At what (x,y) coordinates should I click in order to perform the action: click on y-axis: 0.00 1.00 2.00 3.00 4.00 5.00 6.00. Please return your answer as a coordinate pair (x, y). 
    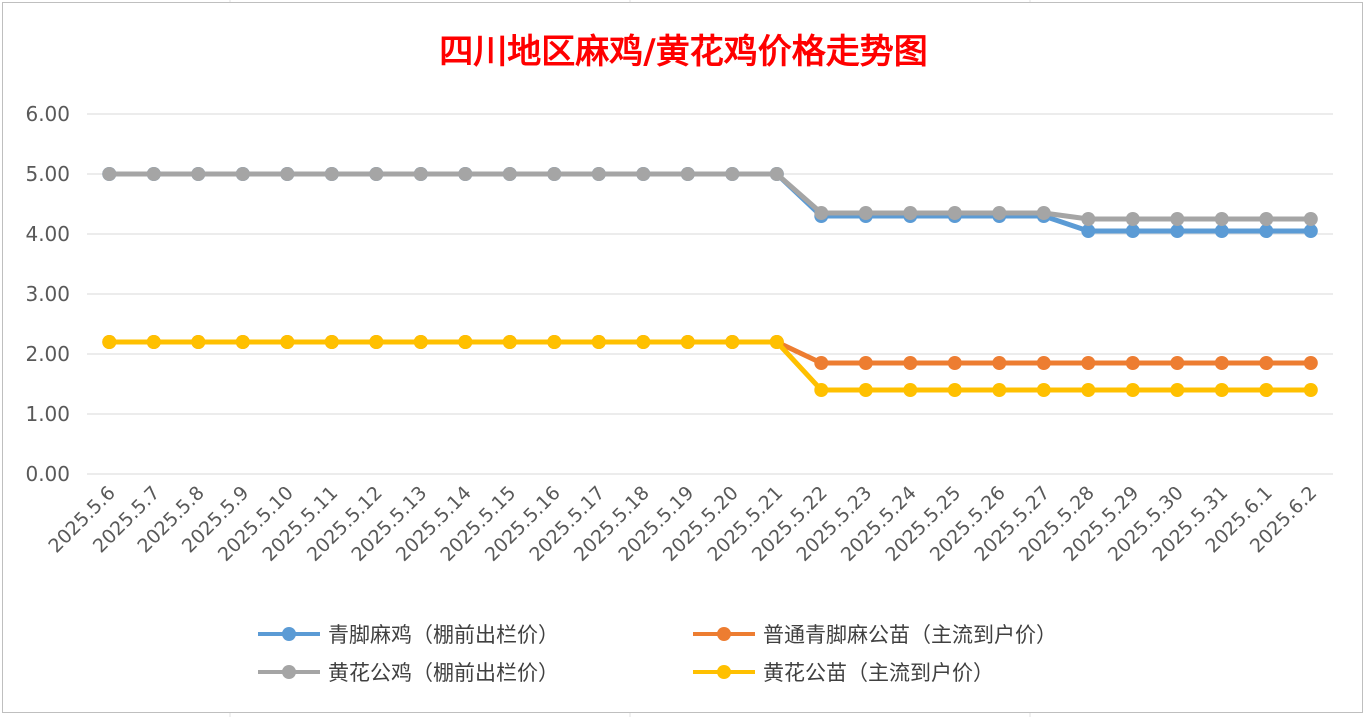
    Looking at the image, I should click on (47, 294).